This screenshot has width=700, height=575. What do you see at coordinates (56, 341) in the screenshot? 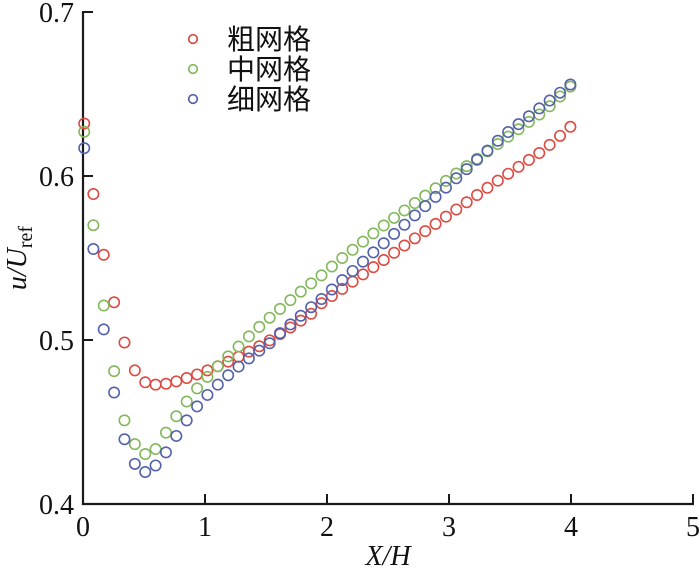
I see `y-tick-label: 0.5` at bounding box center [56, 341].